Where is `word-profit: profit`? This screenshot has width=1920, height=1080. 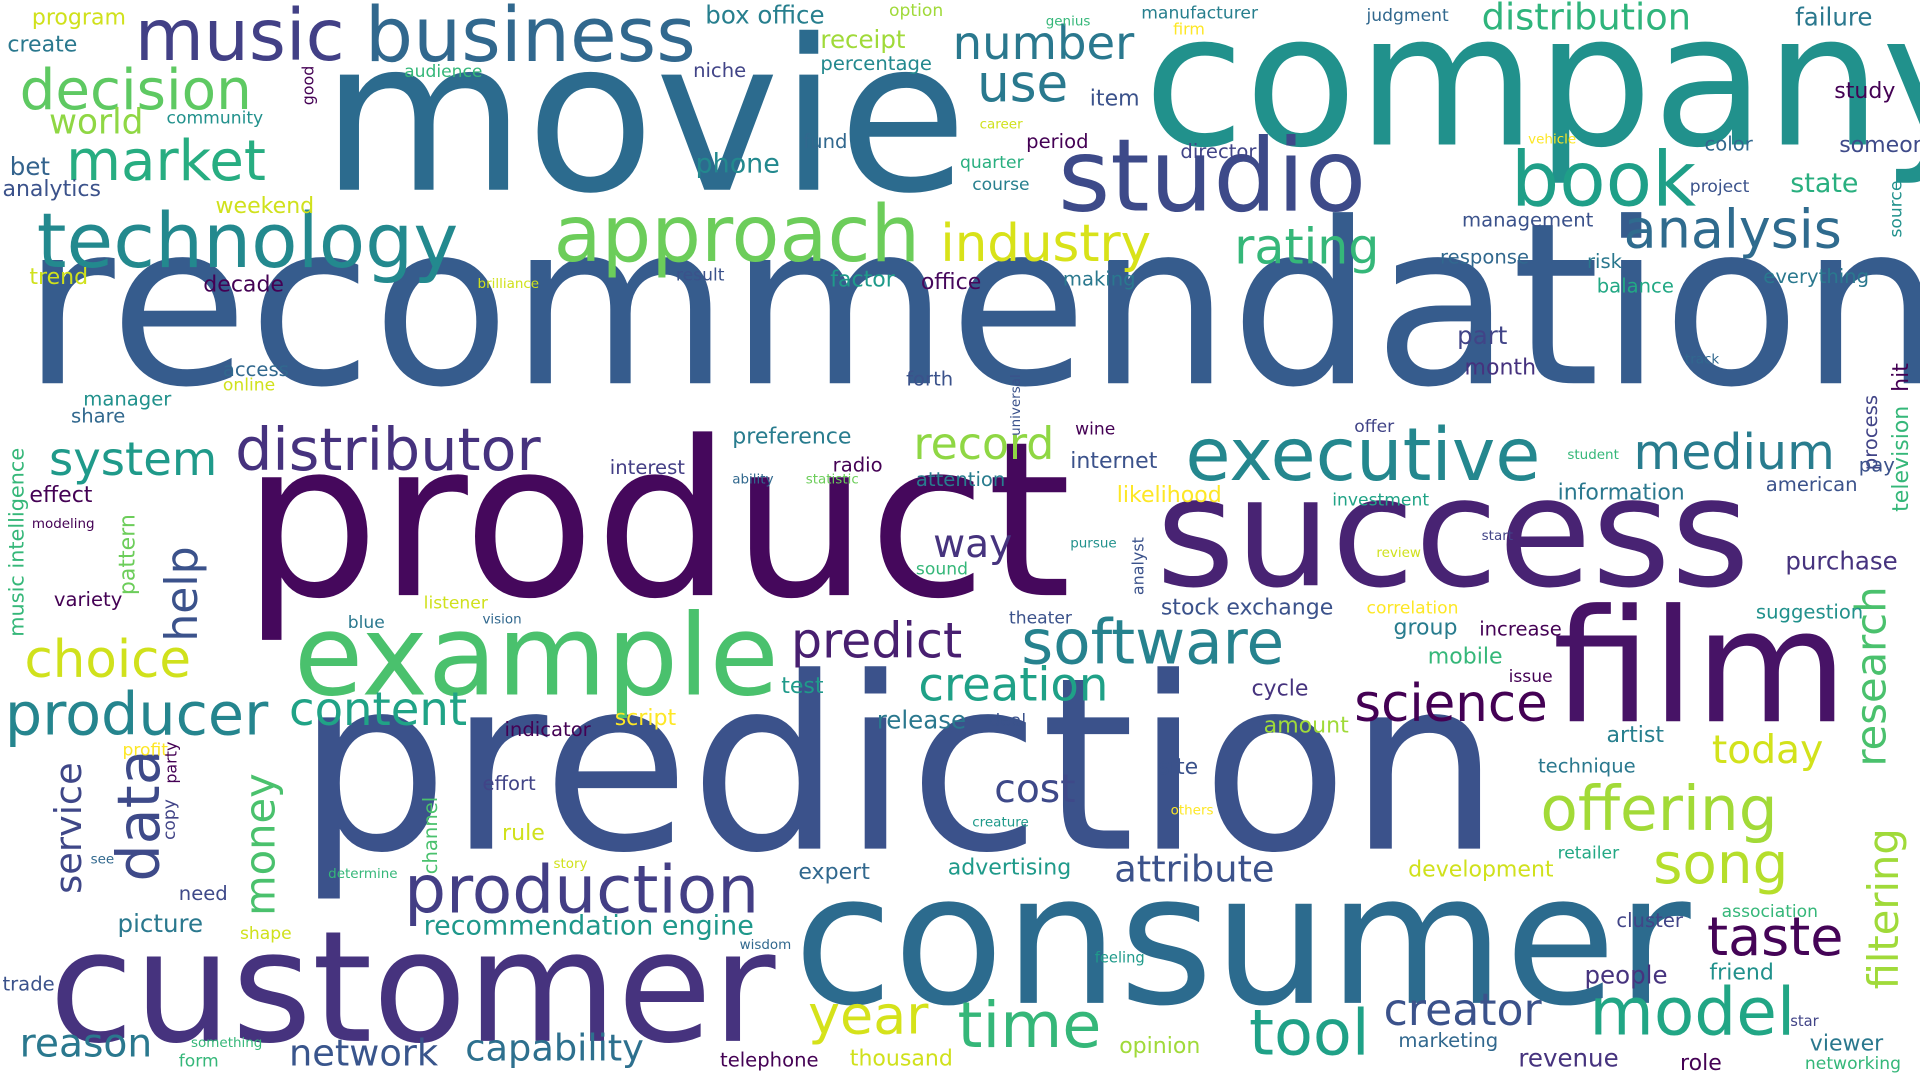
word-profit: profit is located at coordinates (145, 750).